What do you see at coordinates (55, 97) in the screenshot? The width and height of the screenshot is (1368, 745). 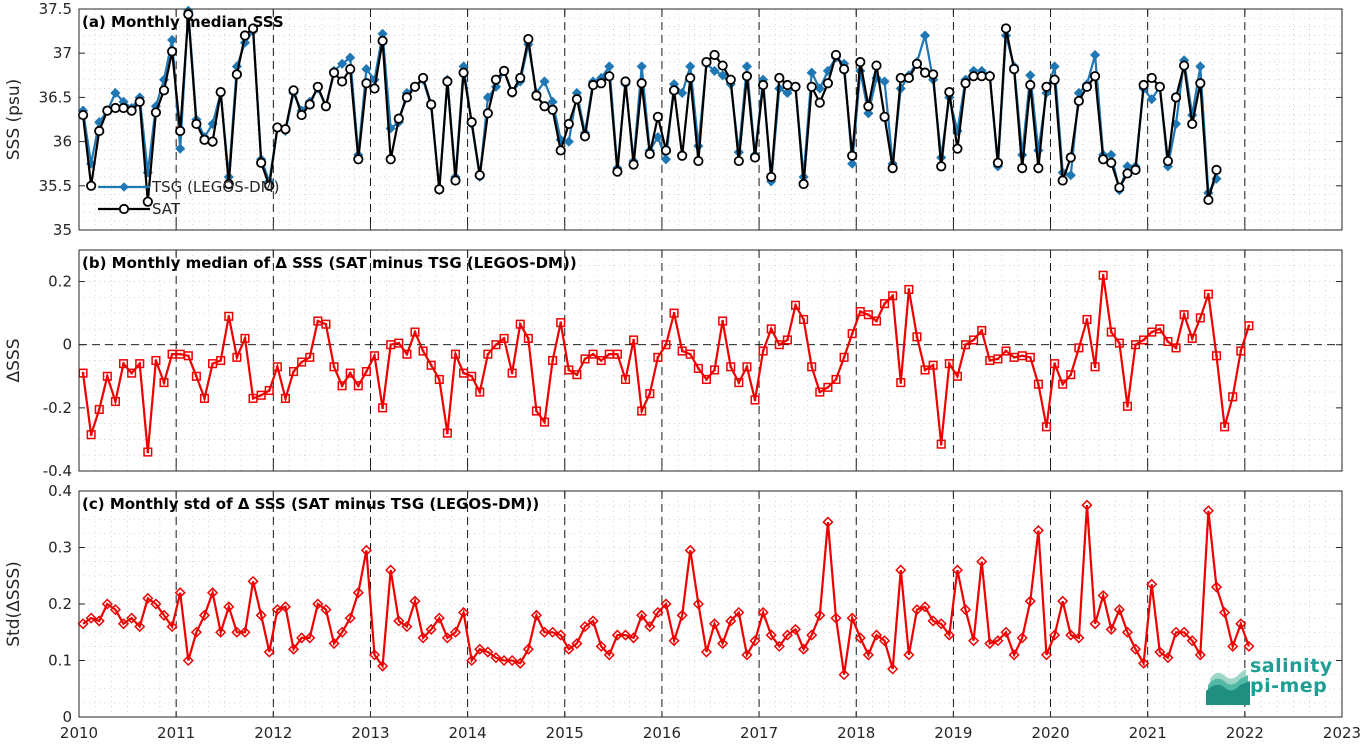 I see `y-tick-label: 36.5` at bounding box center [55, 97].